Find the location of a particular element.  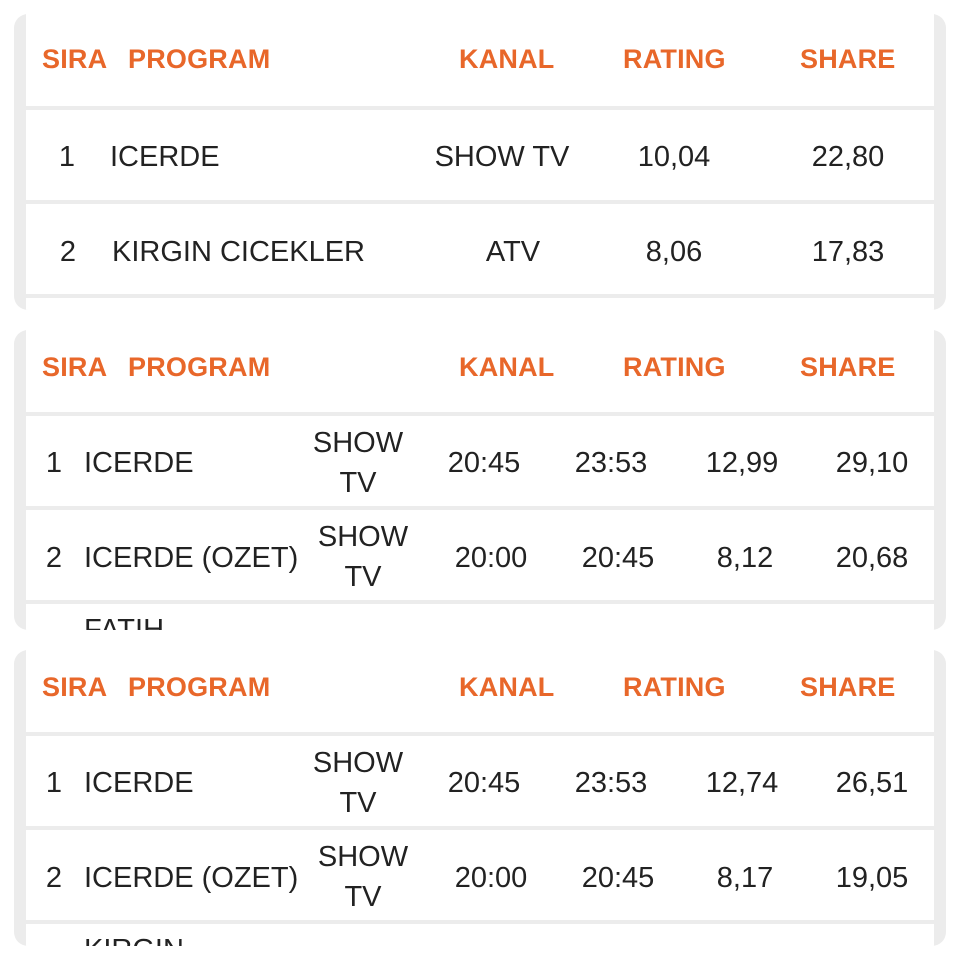

share-cell: 22,80 is located at coordinates (848, 157).